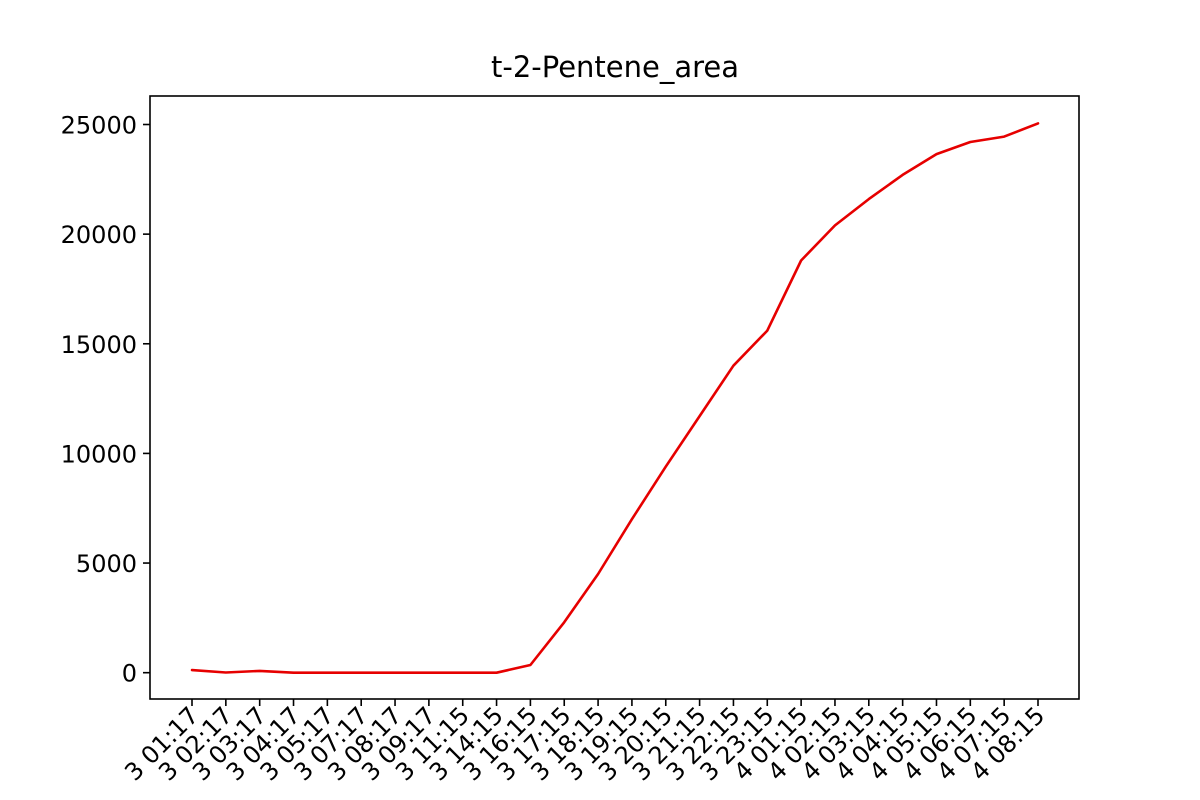  I want to click on y-tick-label: 0, so click(129, 674).